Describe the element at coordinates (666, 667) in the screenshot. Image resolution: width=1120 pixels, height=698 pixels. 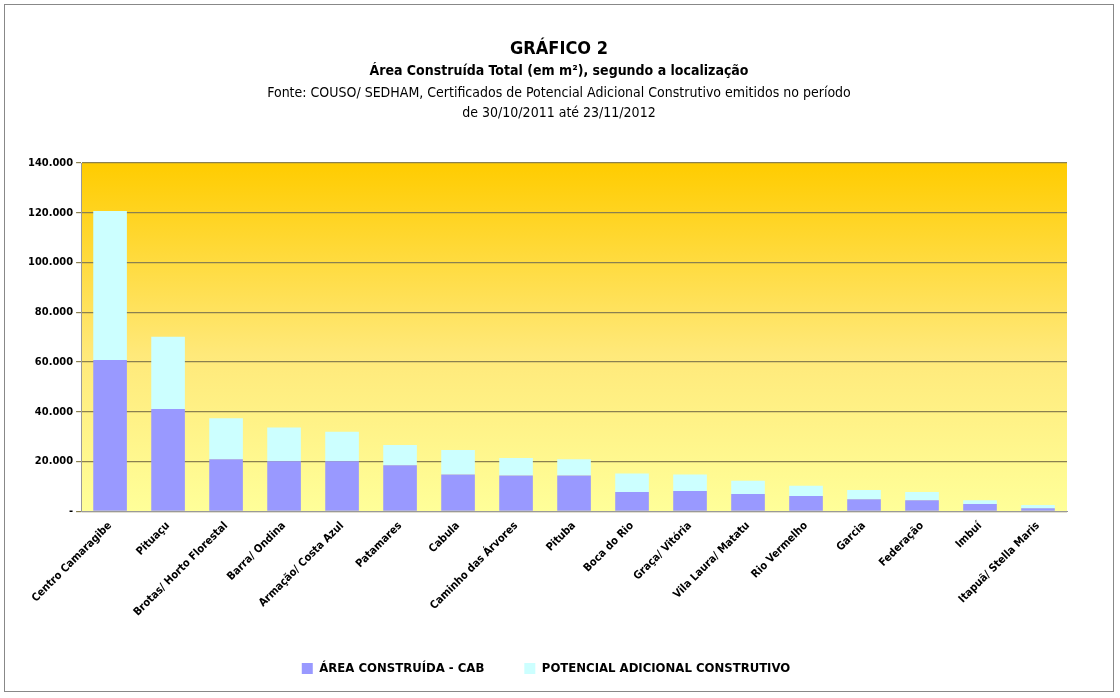
I see `legend-label: POTENCIAL ADICIONAL CONSTRUTIVO` at that location.